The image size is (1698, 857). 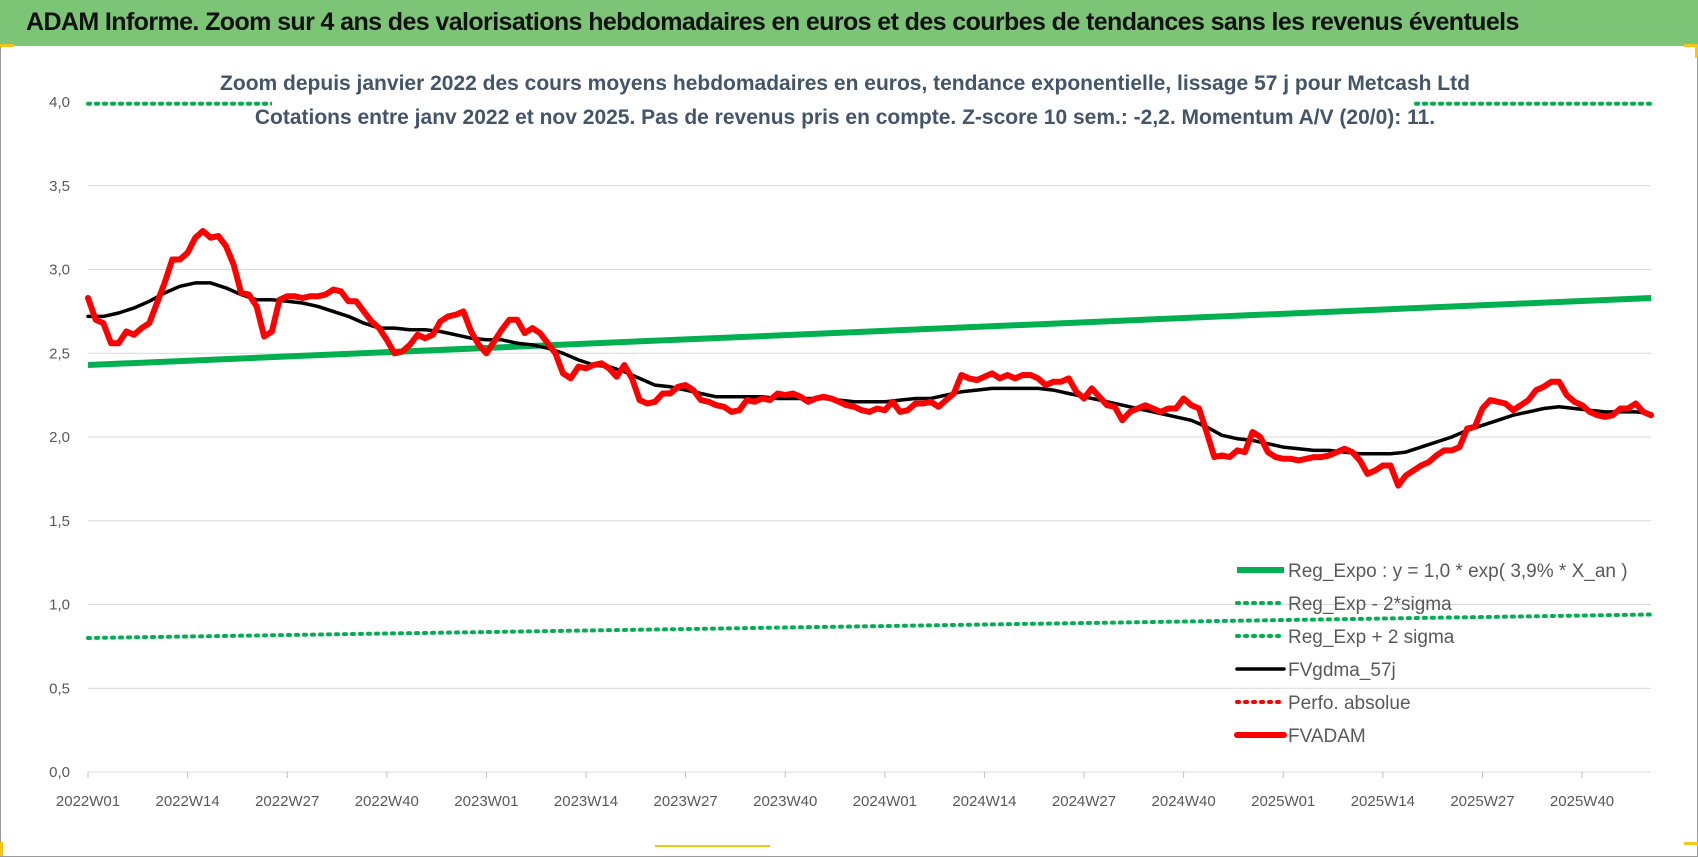 I want to click on corner-mark-bottom-mid, so click(x=712, y=846).